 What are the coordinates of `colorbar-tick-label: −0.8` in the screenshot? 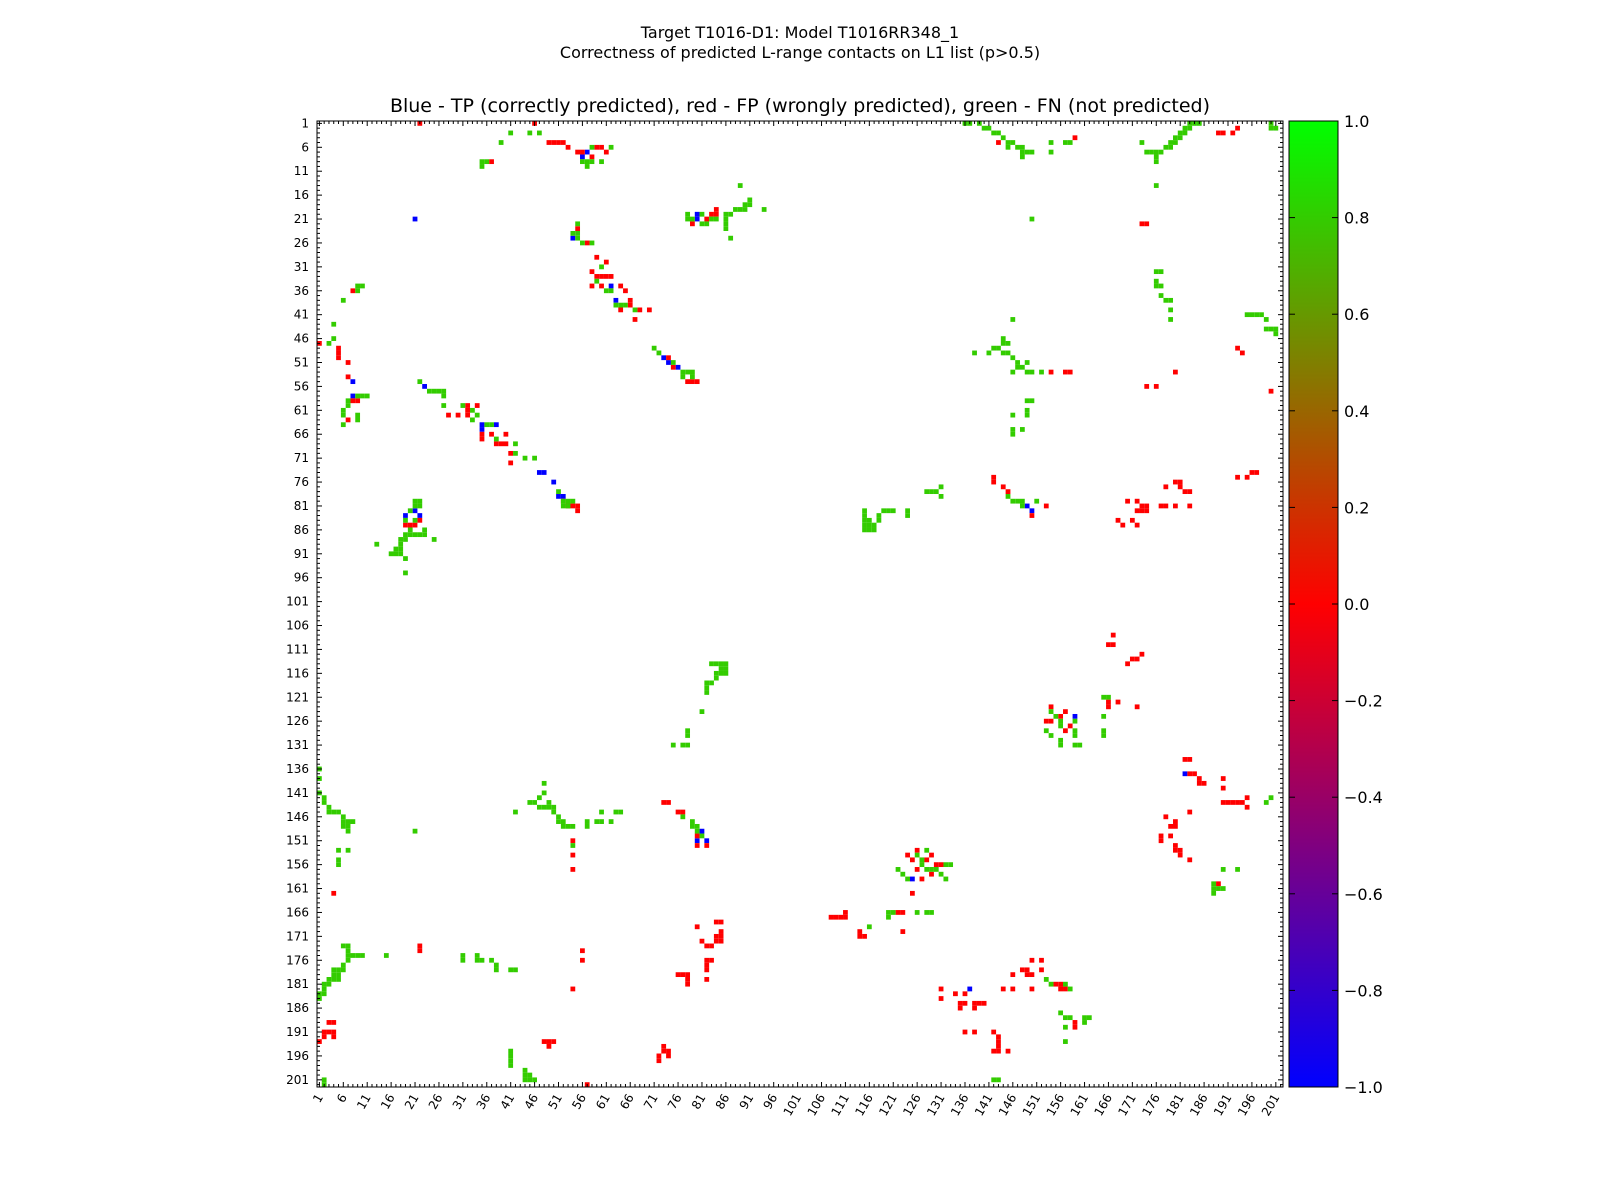 It's located at (1363, 990).